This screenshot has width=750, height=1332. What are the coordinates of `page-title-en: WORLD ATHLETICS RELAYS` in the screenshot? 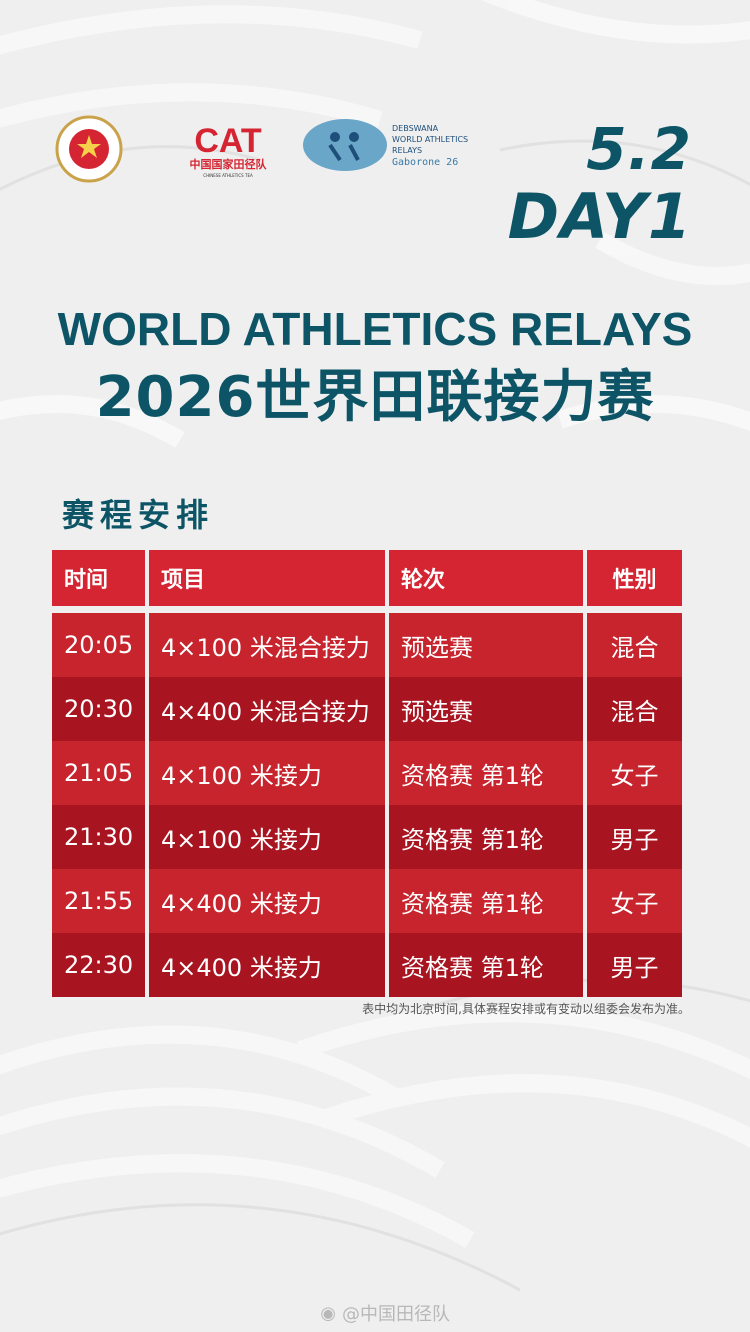 It's located at (375, 329).